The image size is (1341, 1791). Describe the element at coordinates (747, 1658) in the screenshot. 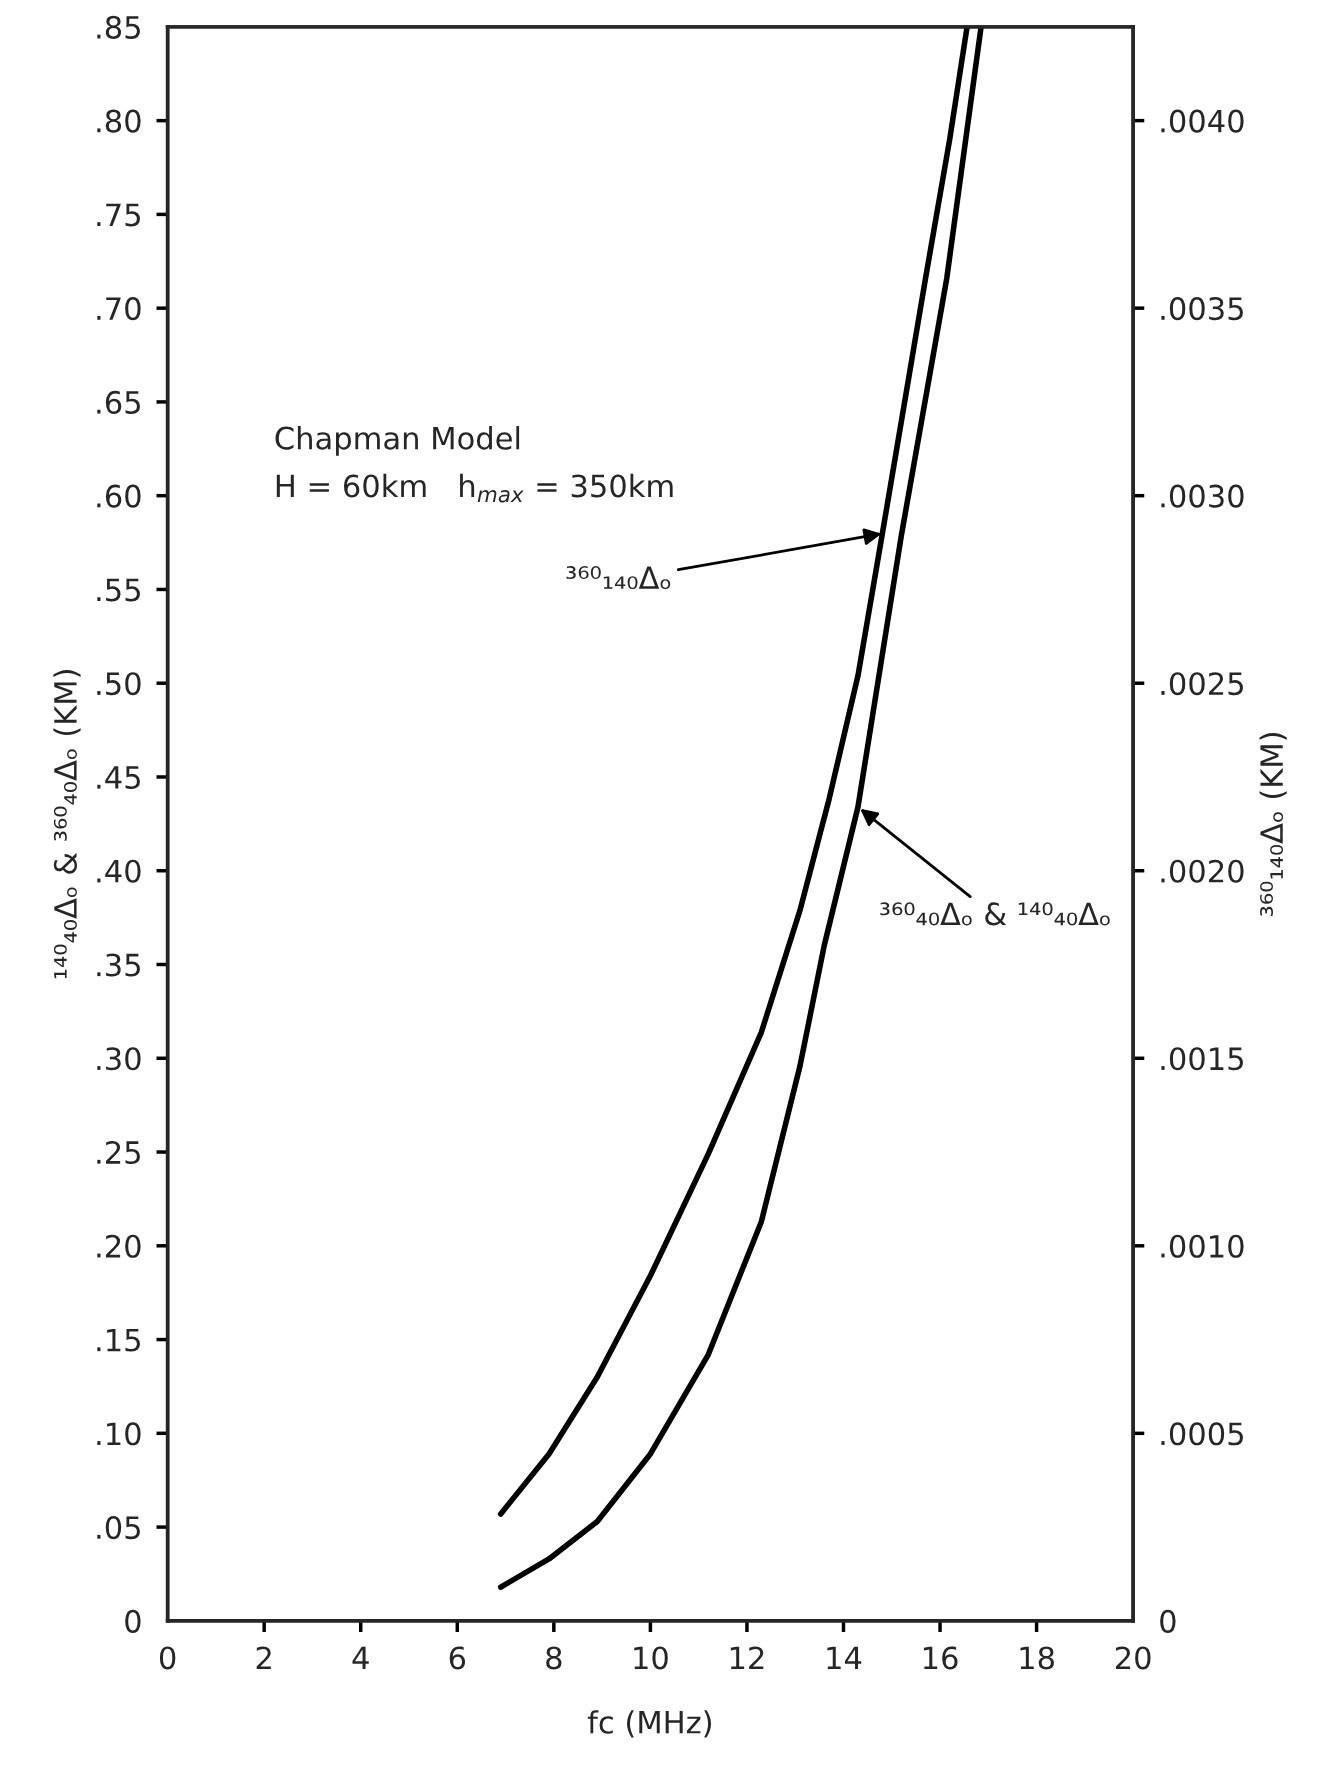

I see `x-tick-label: 12` at that location.